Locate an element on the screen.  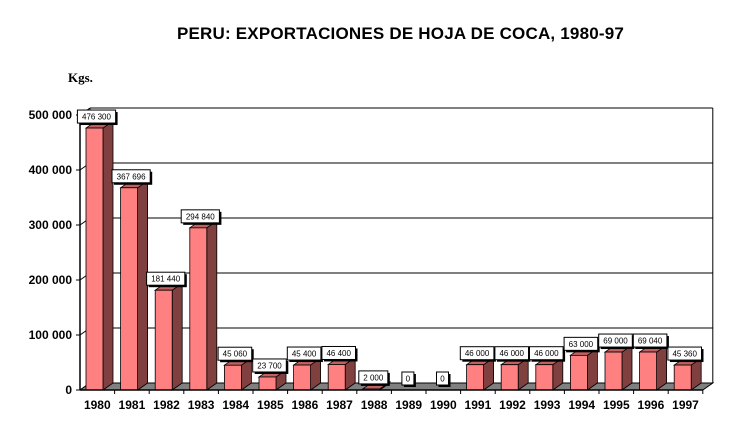
y-tick-label: 300 000 is located at coordinates (51, 225).